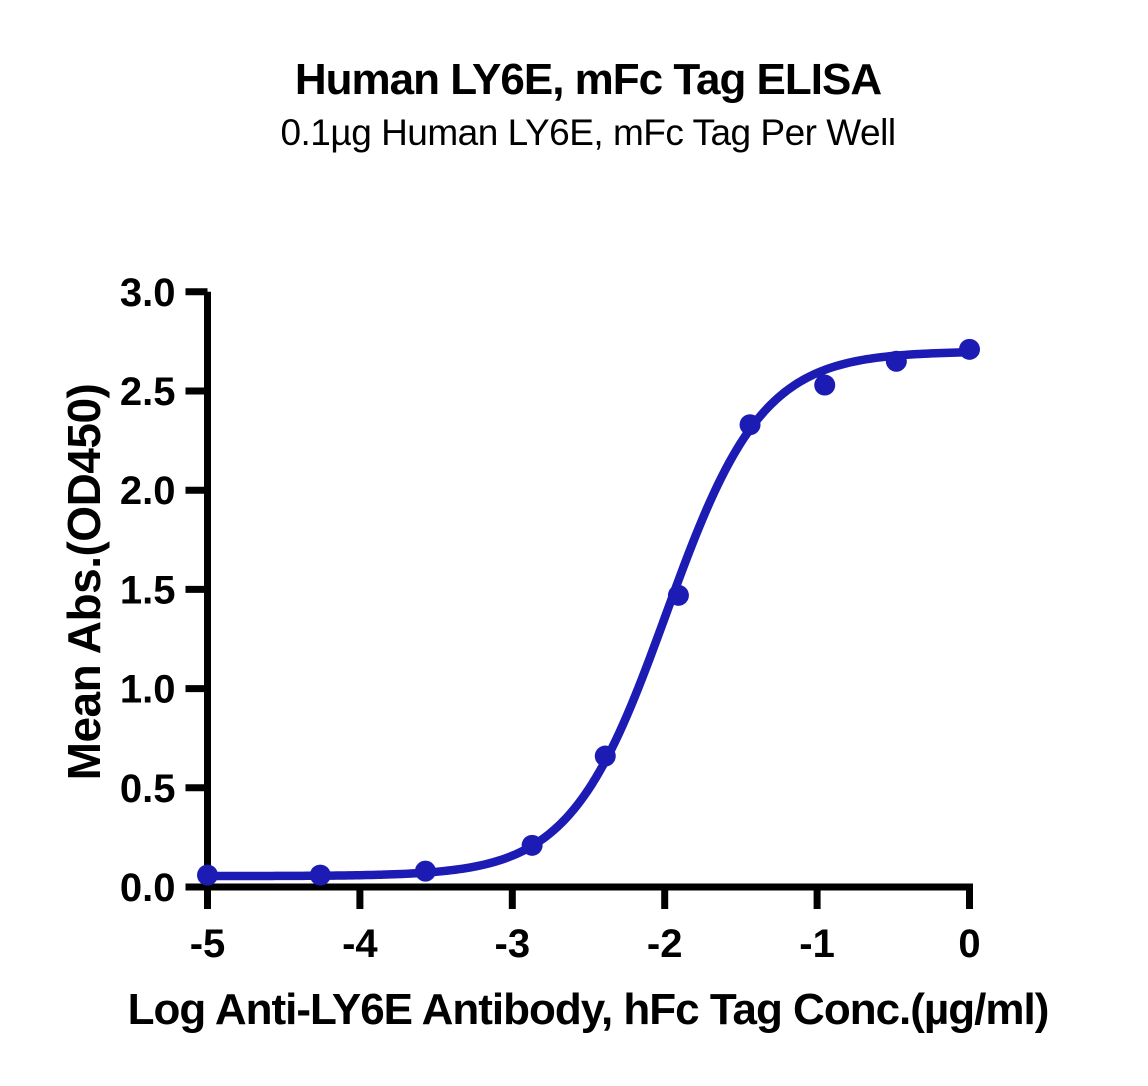 This screenshot has height=1086, width=1148. Describe the element at coordinates (360, 944) in the screenshot. I see `x-tick-label: -4` at that location.